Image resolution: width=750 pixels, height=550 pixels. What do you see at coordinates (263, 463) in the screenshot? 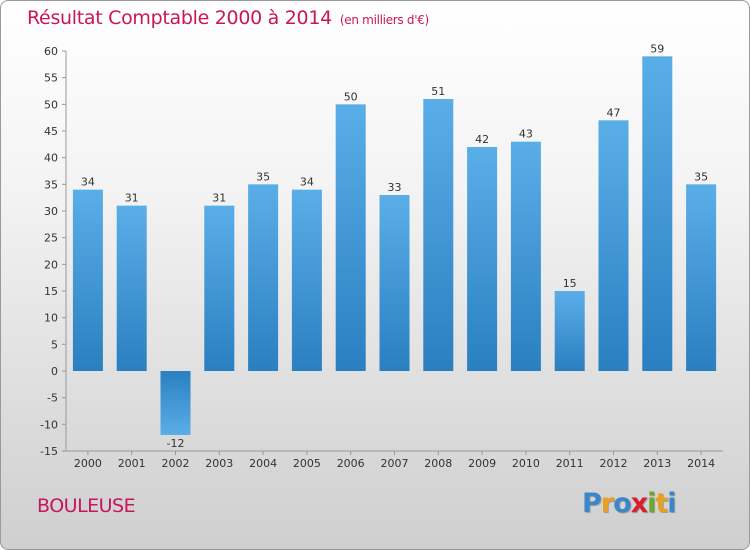
I see `x-tick-label: 2004` at bounding box center [263, 463].